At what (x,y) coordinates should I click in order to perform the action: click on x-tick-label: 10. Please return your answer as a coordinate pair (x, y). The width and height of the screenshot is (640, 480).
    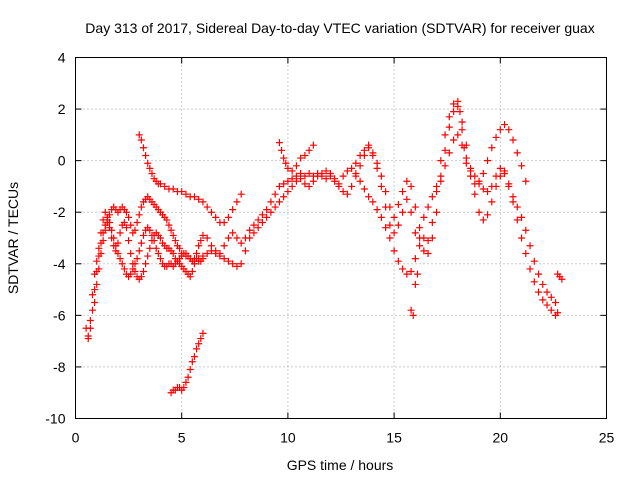
    Looking at the image, I should click on (288, 438).